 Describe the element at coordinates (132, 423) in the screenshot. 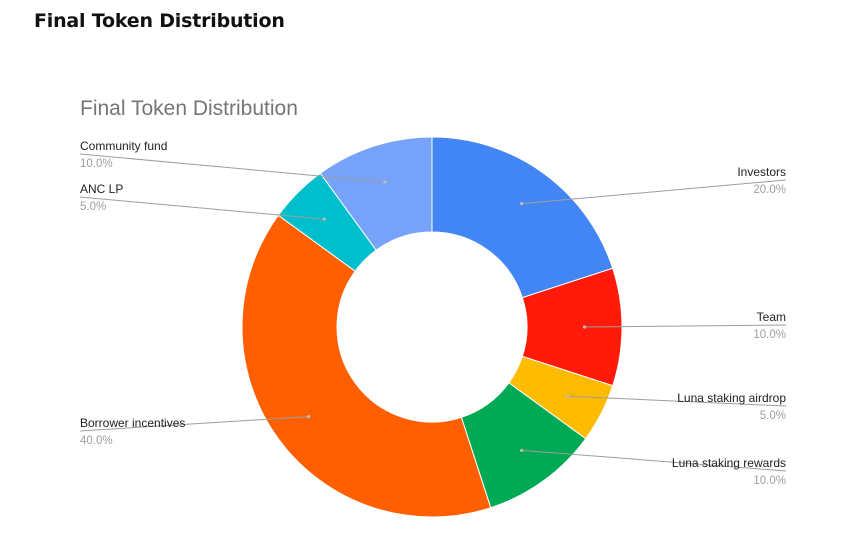

I see `slice-label-borrower-incentives: Borrower incentives` at that location.